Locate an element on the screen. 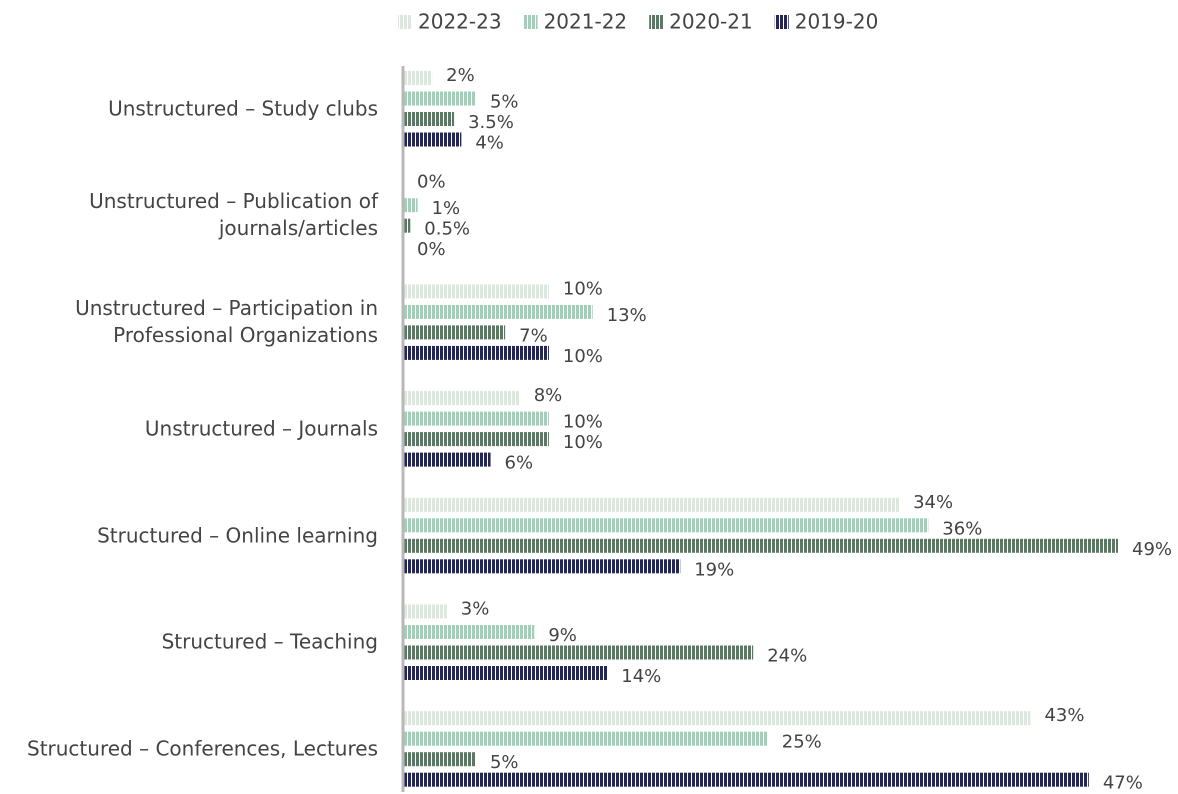 The height and width of the screenshot is (794, 1178). value-label: 4% is located at coordinates (489, 143).